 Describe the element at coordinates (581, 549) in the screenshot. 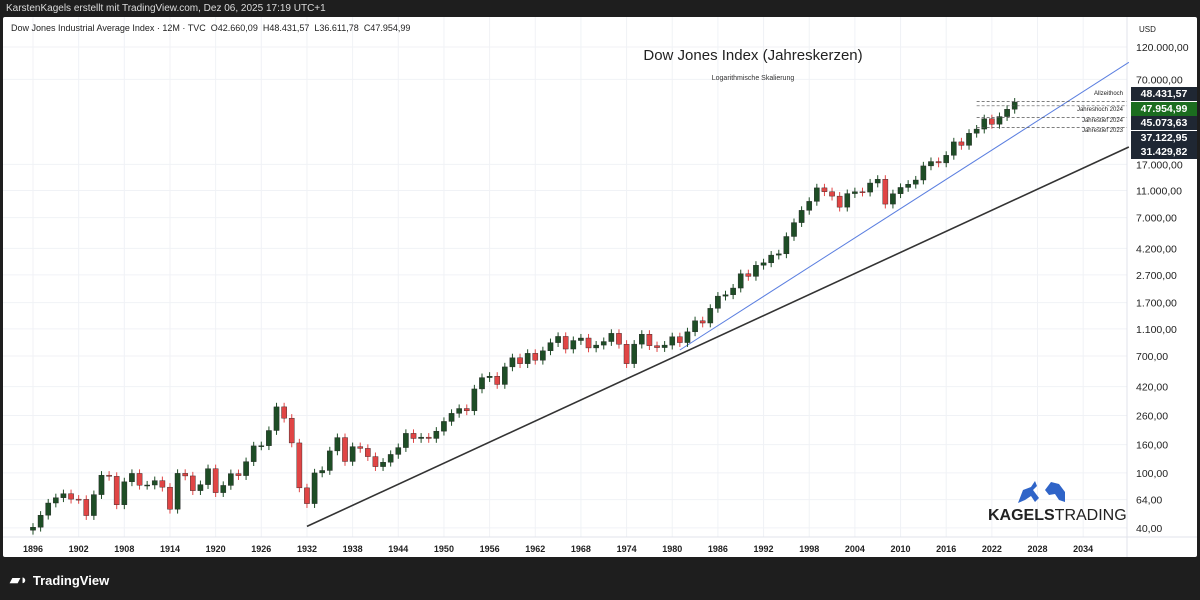

I see `x-tick-label: 1968` at that location.